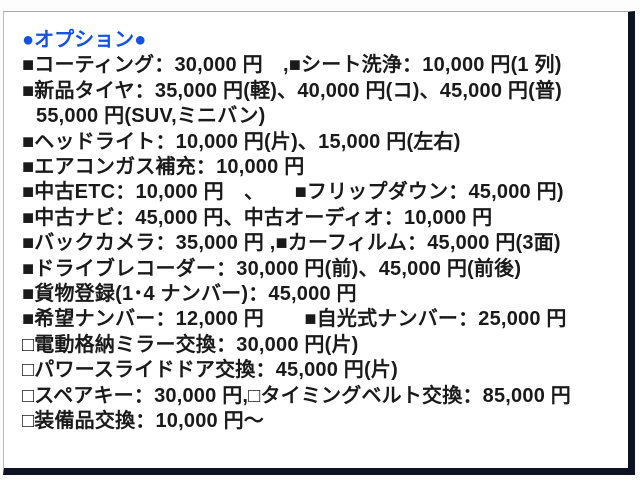  I want to click on option-line: ■ドライブレコーダー：30,000 円(前)、45,000 円(前後), so click(272, 268).